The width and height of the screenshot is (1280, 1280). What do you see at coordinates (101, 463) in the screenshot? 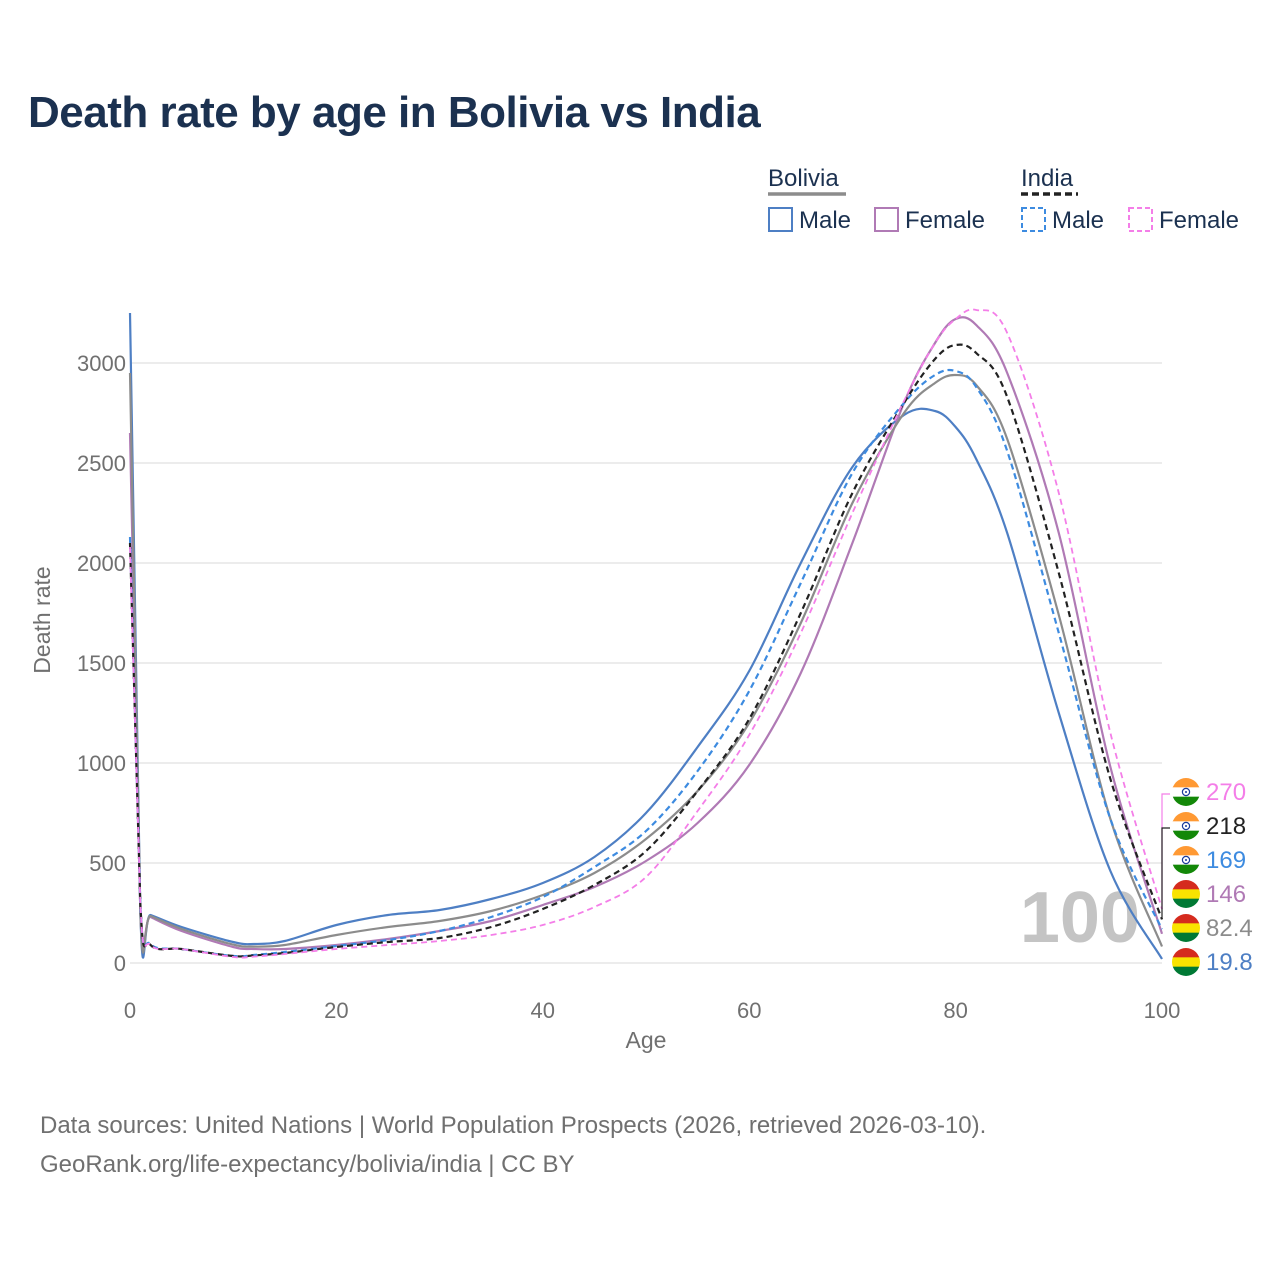
I see `y-tick-label: 2500` at bounding box center [101, 463].